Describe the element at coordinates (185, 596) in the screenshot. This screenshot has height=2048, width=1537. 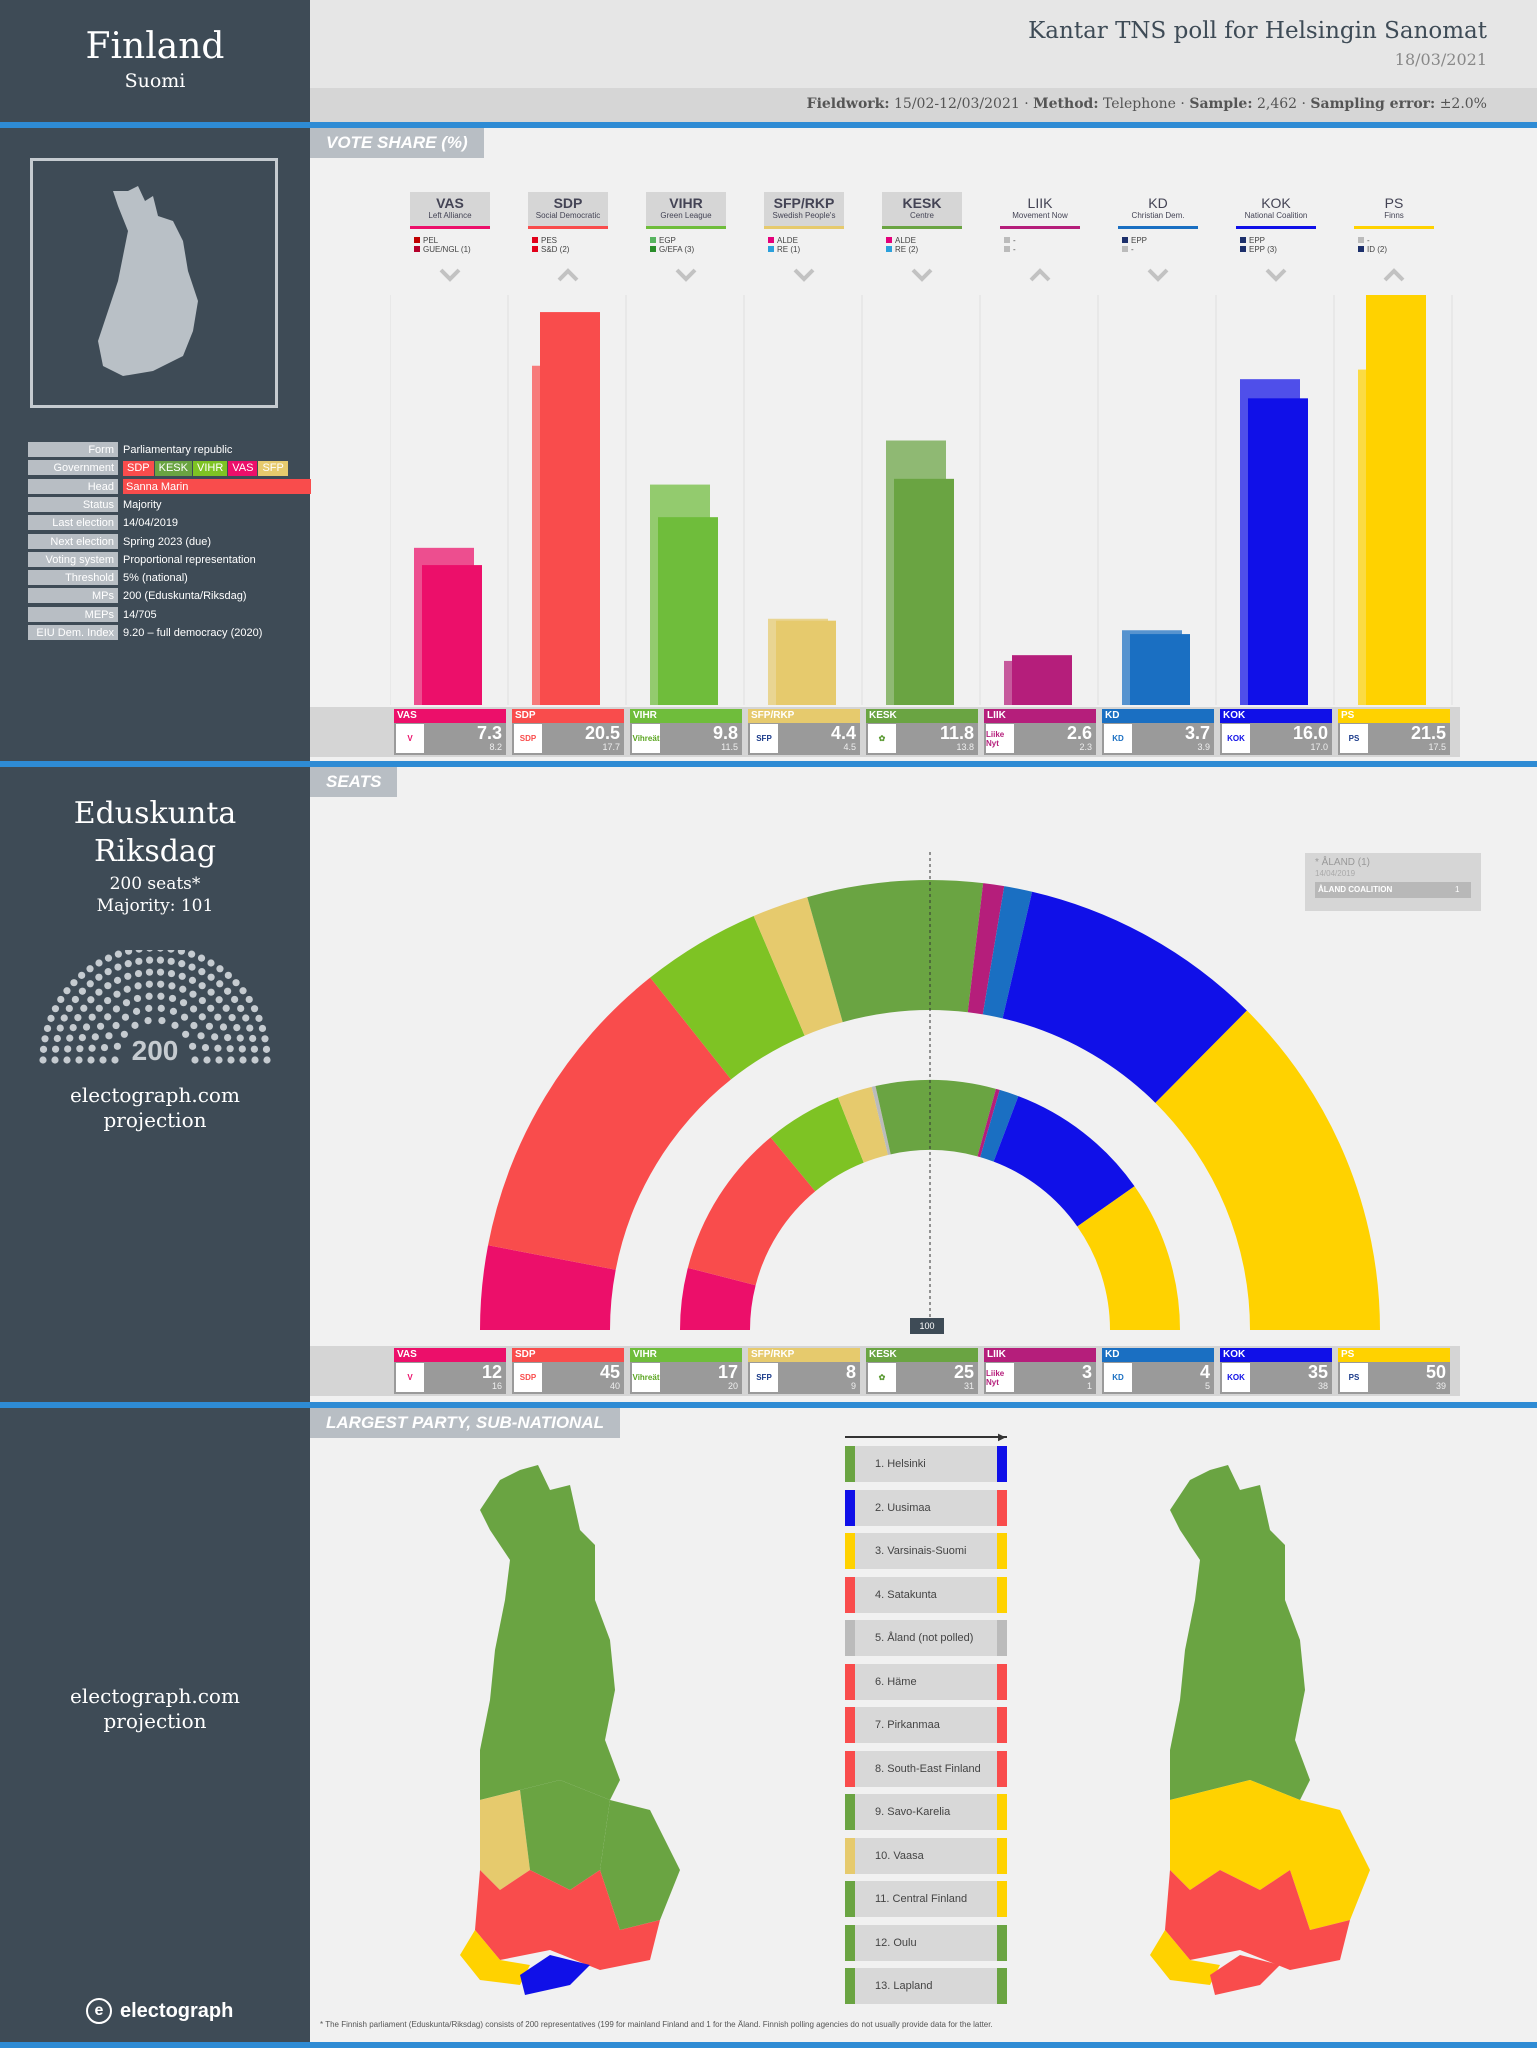
I see `info-value: 200 (Eduskunta/Riksdag)` at that location.